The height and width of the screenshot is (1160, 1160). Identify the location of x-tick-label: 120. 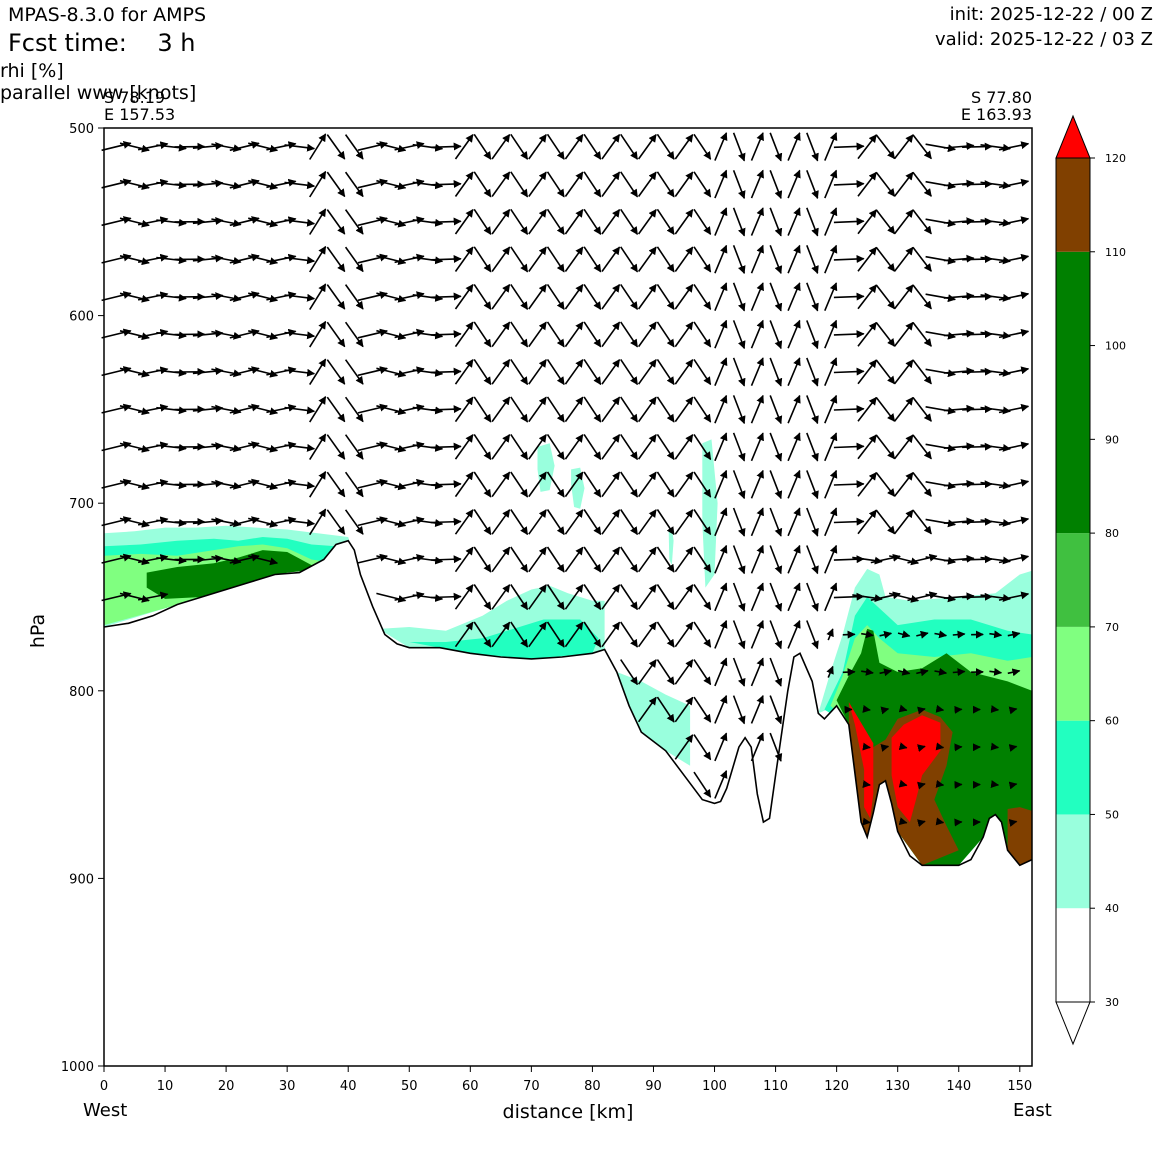
(836, 1086).